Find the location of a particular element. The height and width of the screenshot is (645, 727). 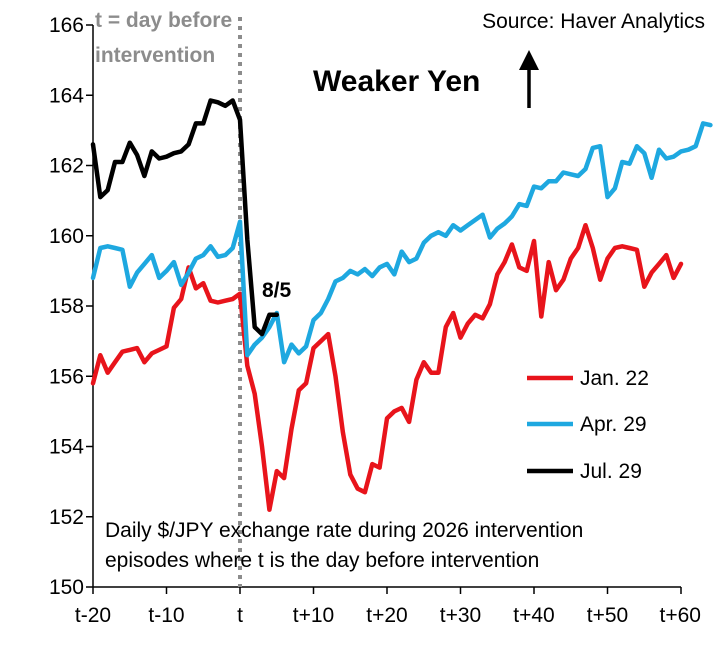

legend-label-jul-29: Jul. 29 is located at coordinates (611, 471).